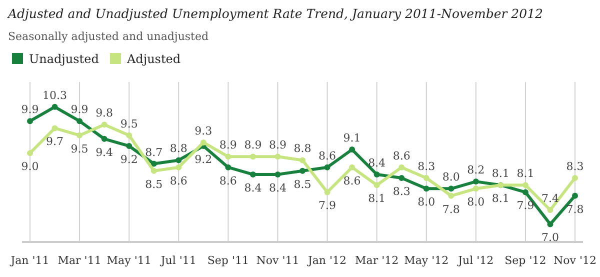 Image resolution: width=600 pixels, height=277 pixels. What do you see at coordinates (228, 260) in the screenshot?
I see `x-tick-label: Sep '11` at bounding box center [228, 260].